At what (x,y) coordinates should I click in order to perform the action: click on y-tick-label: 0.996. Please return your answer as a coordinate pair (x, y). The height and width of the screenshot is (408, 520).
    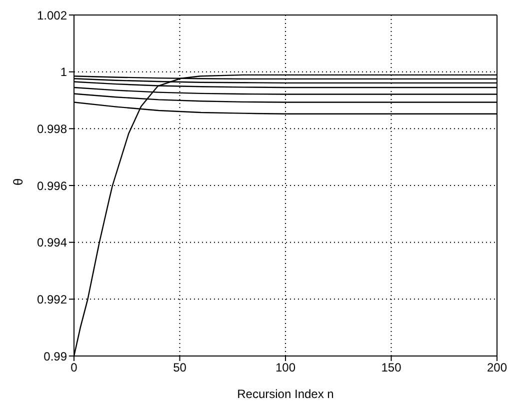
    Looking at the image, I should click on (52, 185).